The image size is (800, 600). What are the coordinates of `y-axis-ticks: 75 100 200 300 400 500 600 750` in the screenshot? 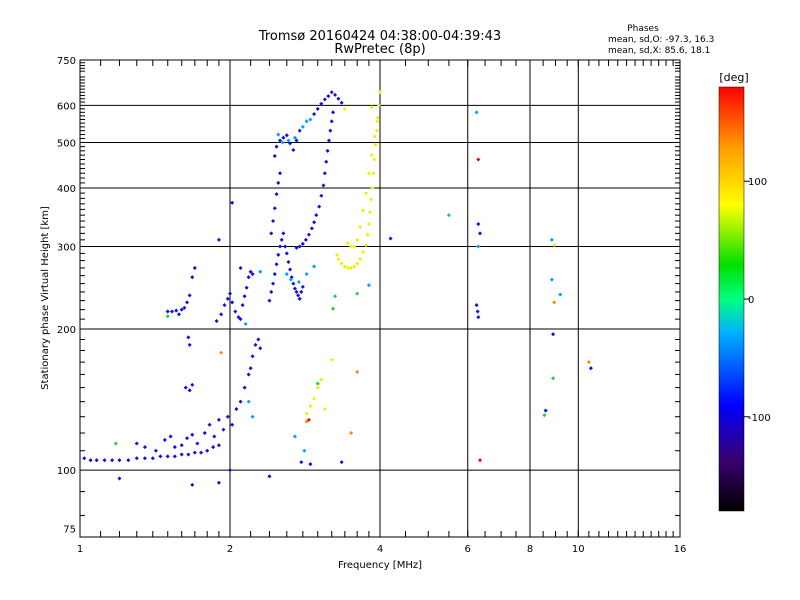 It's located at (66, 296).